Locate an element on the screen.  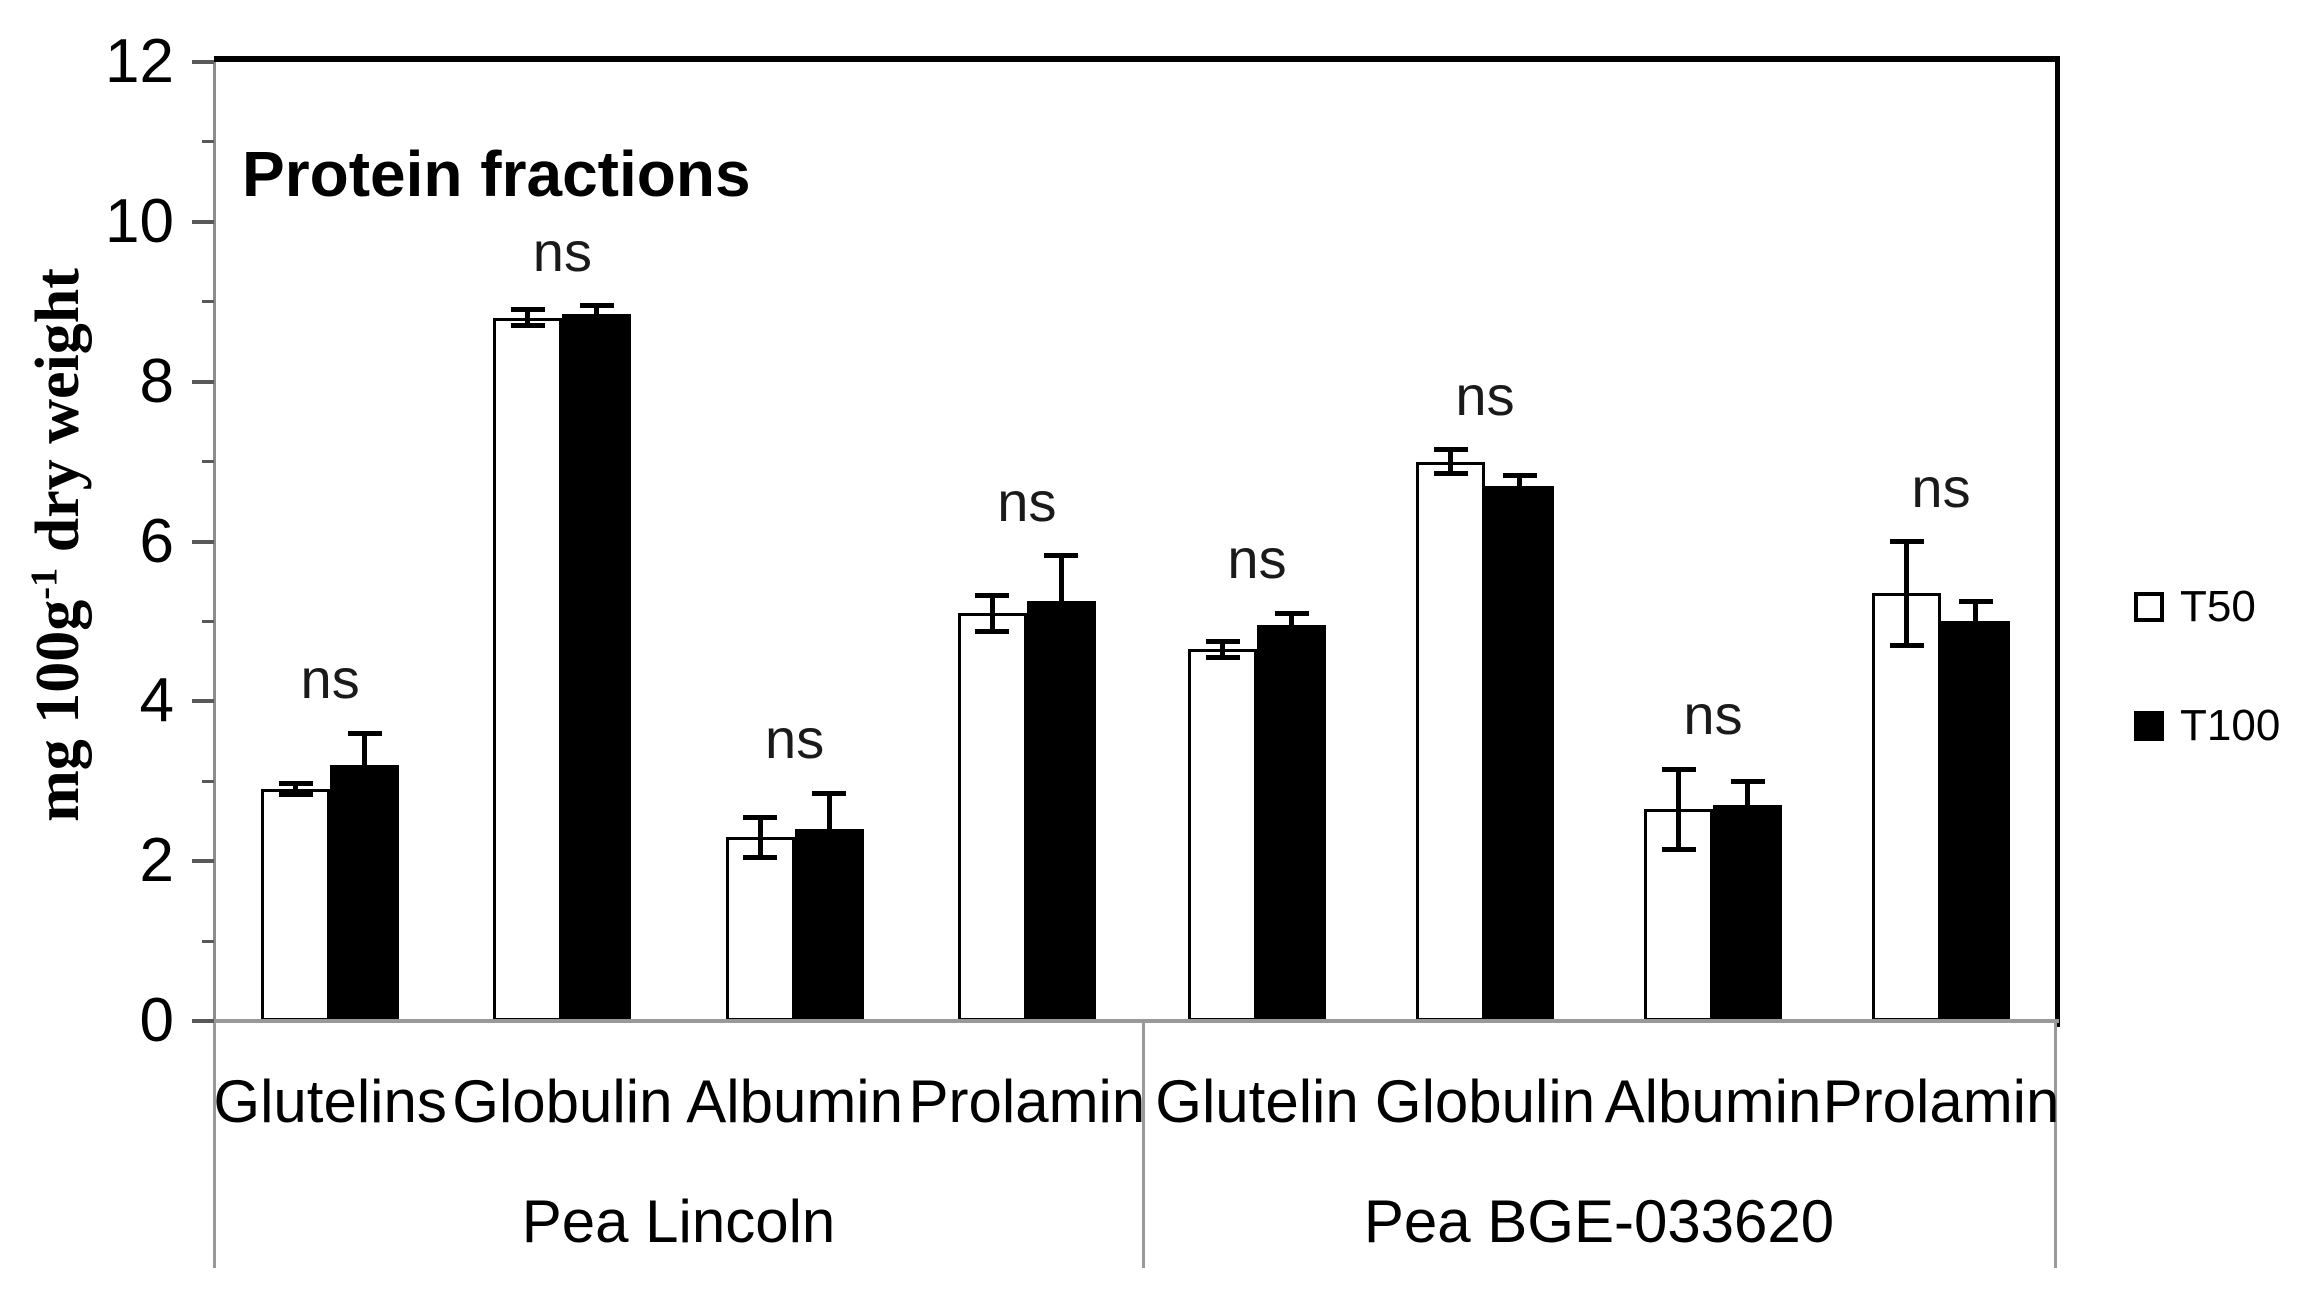
y-tick-label-4: 4 is located at coordinates (156, 701).